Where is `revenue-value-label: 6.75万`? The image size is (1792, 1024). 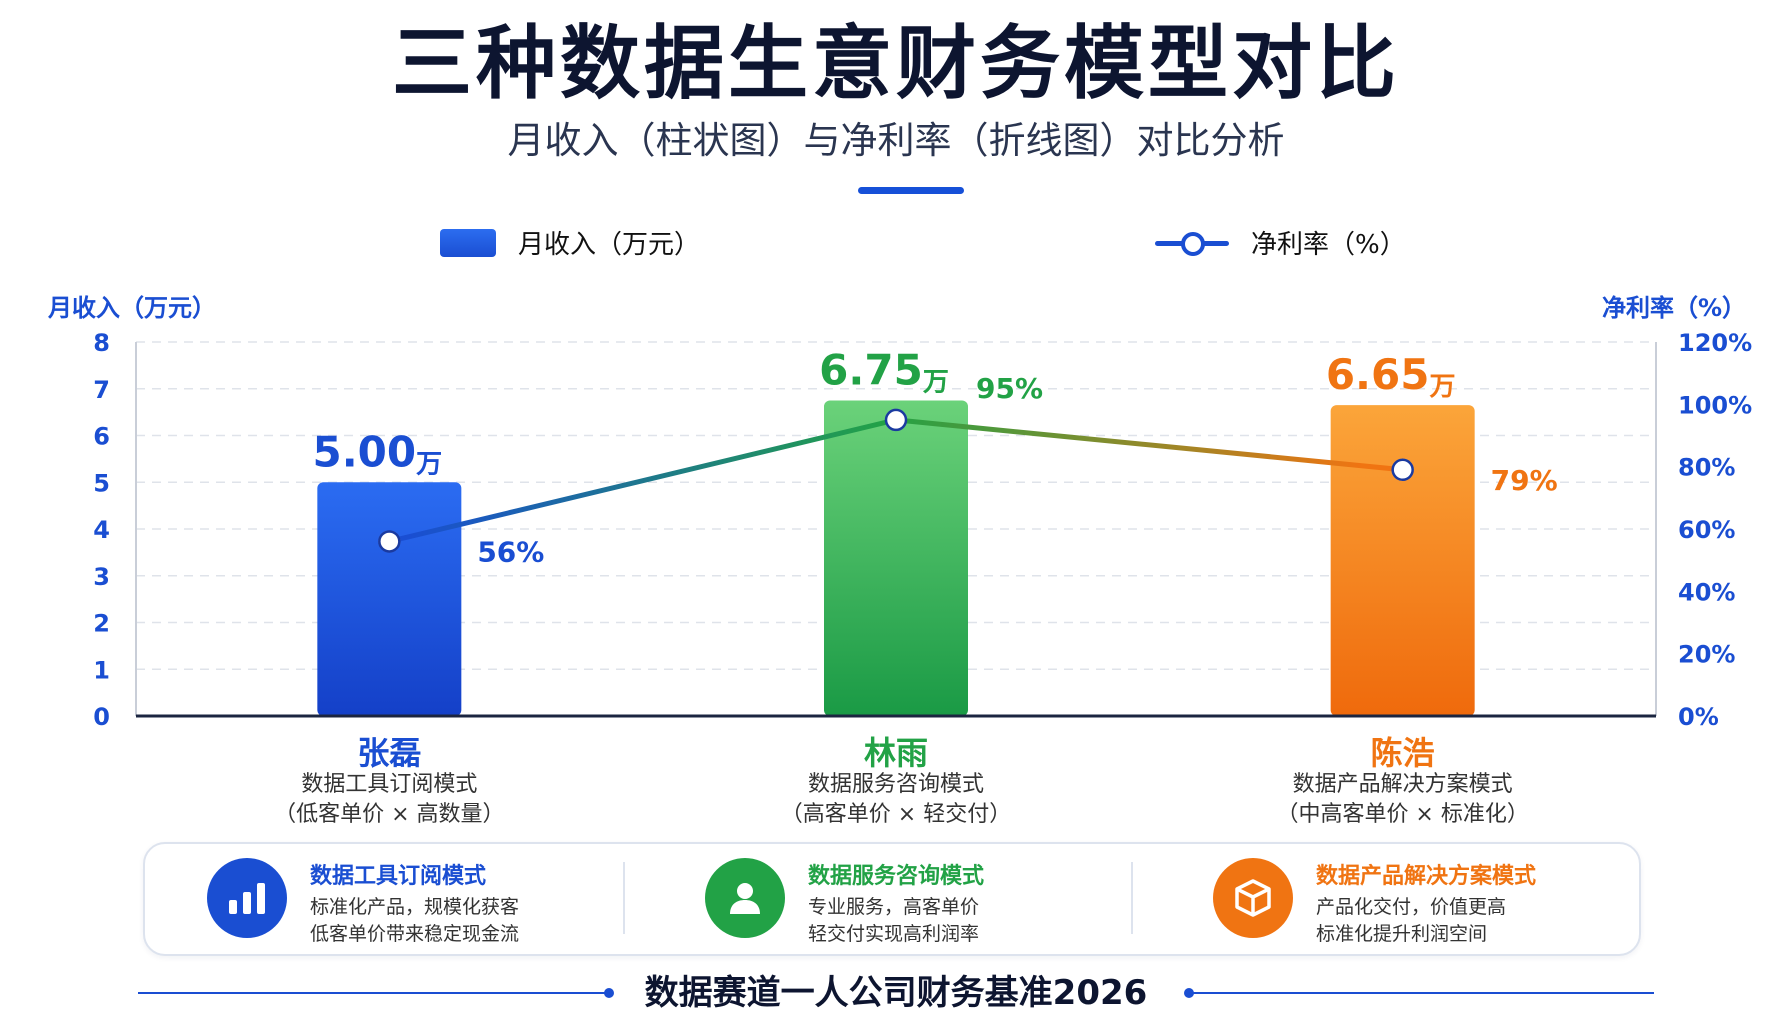 revenue-value-label: 6.75万 is located at coordinates (884, 371).